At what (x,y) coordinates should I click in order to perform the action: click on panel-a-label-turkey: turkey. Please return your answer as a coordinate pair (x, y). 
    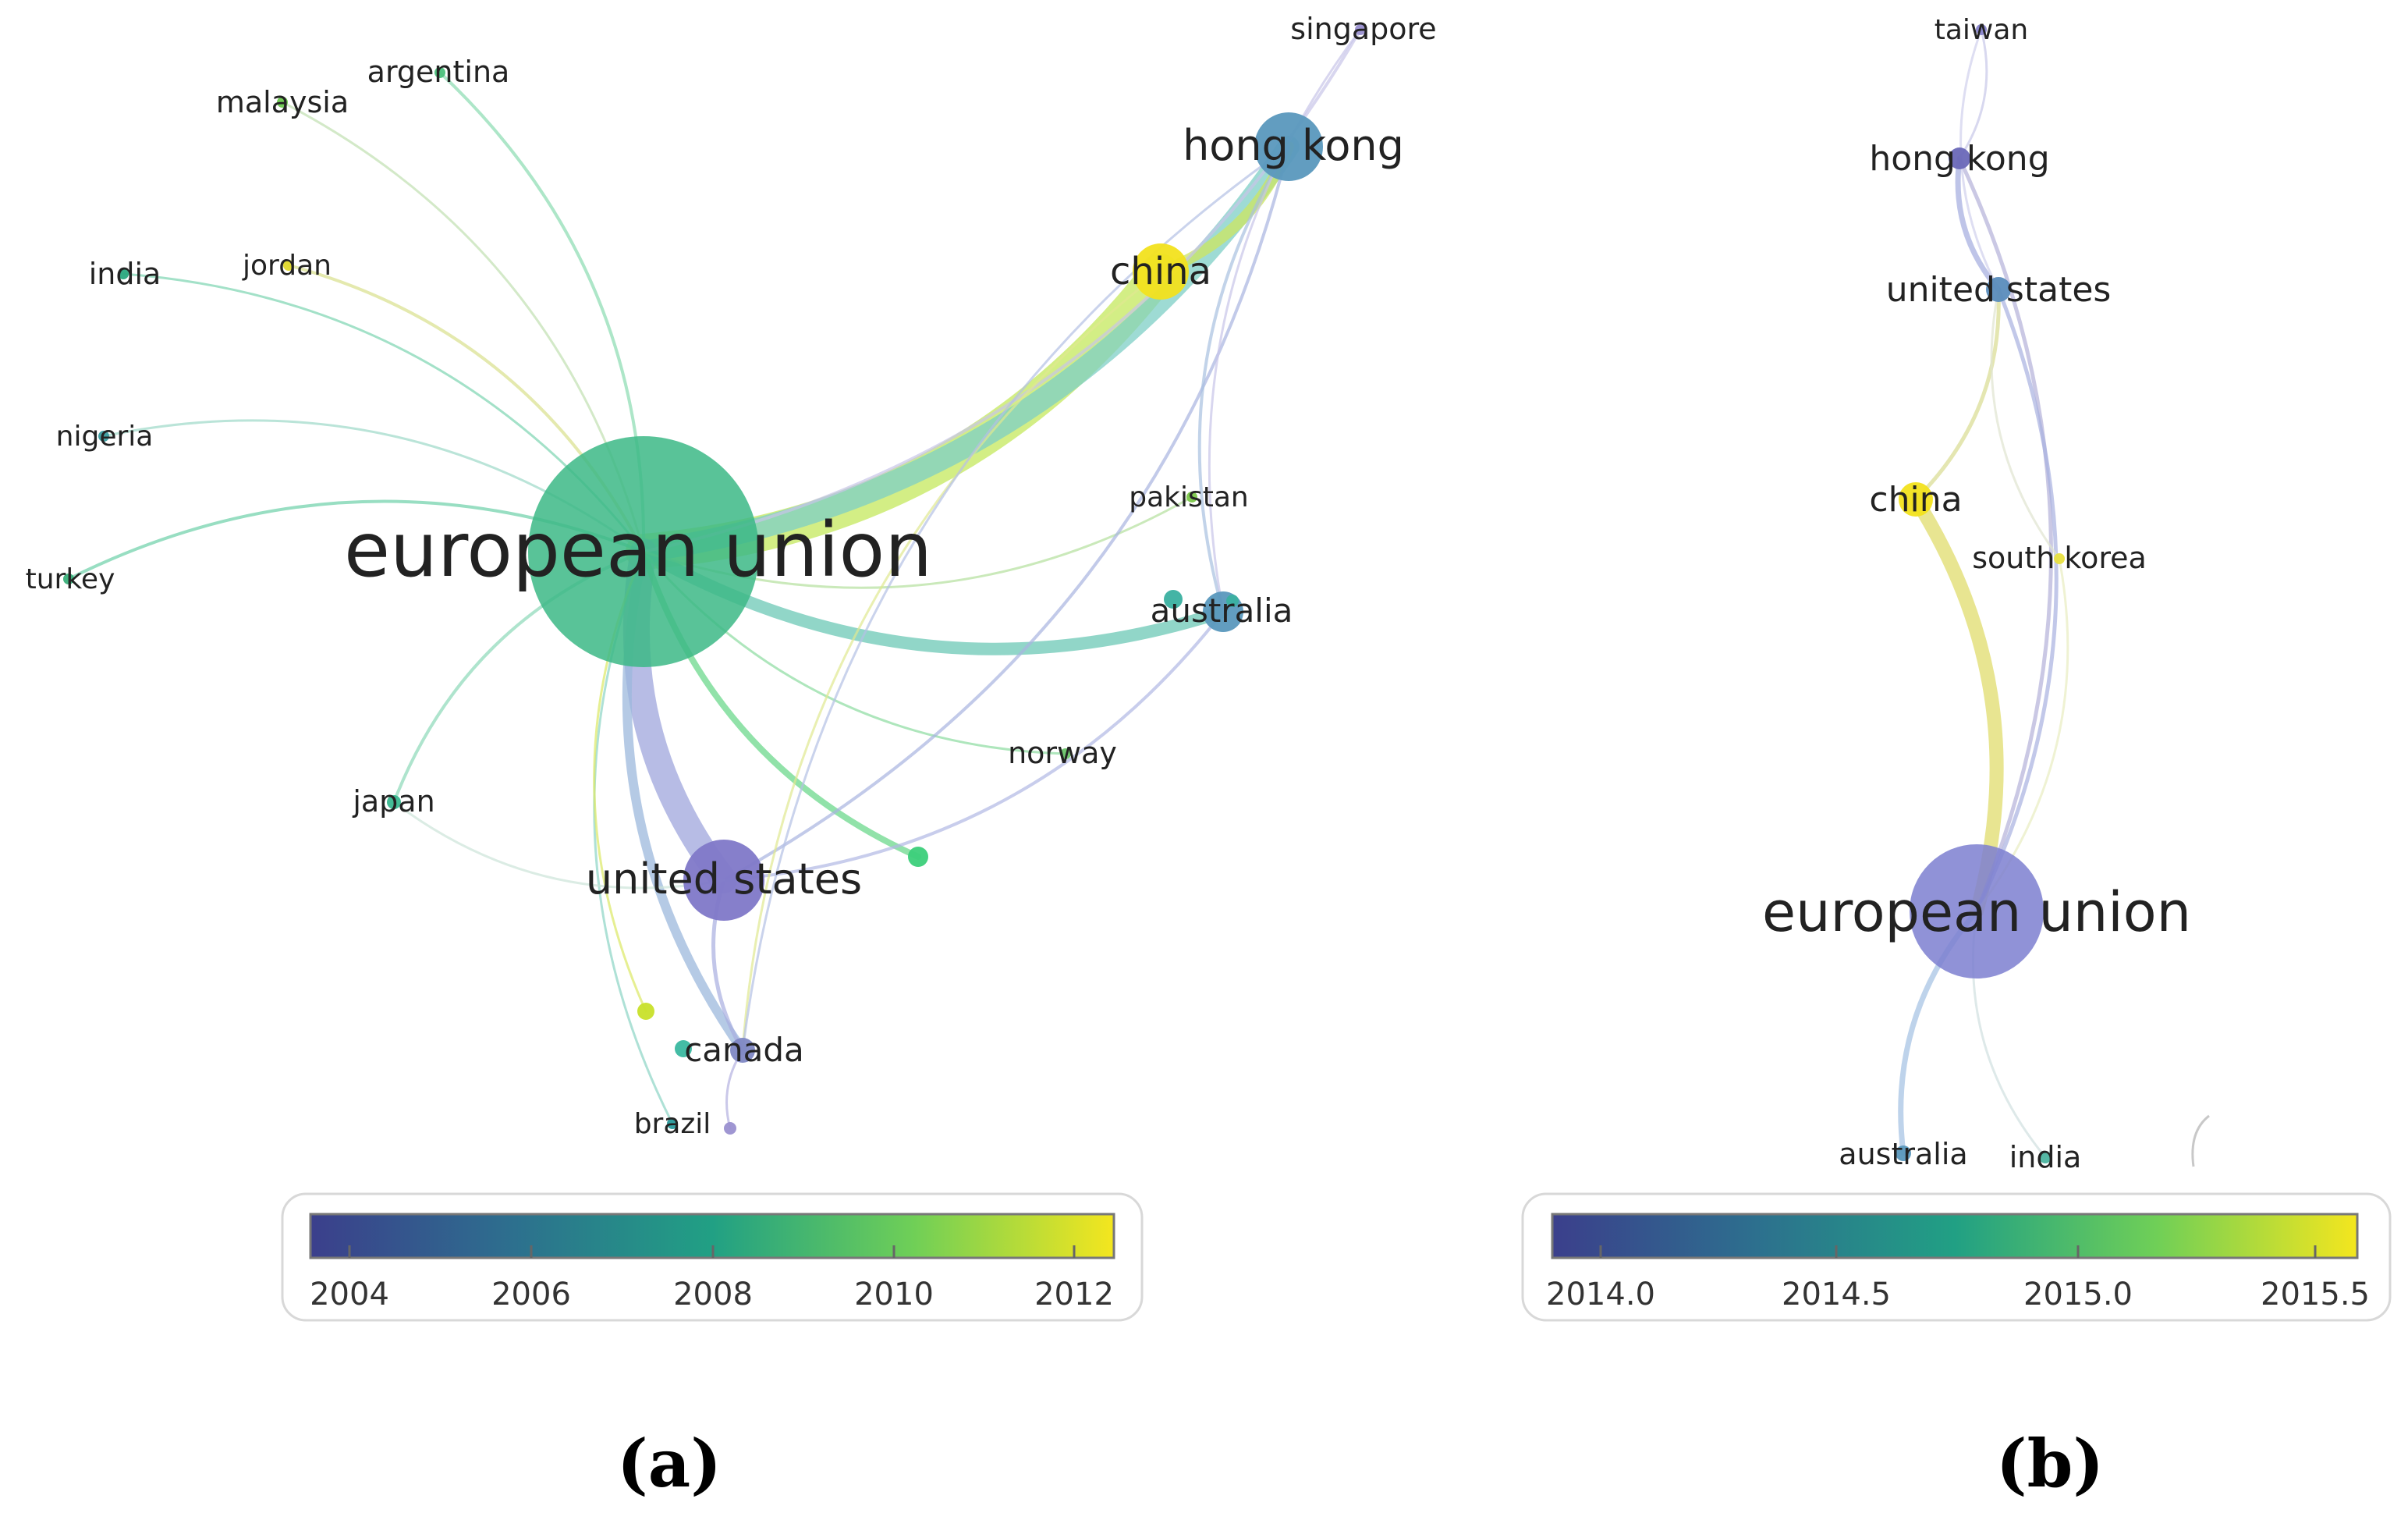
    Looking at the image, I should click on (70, 579).